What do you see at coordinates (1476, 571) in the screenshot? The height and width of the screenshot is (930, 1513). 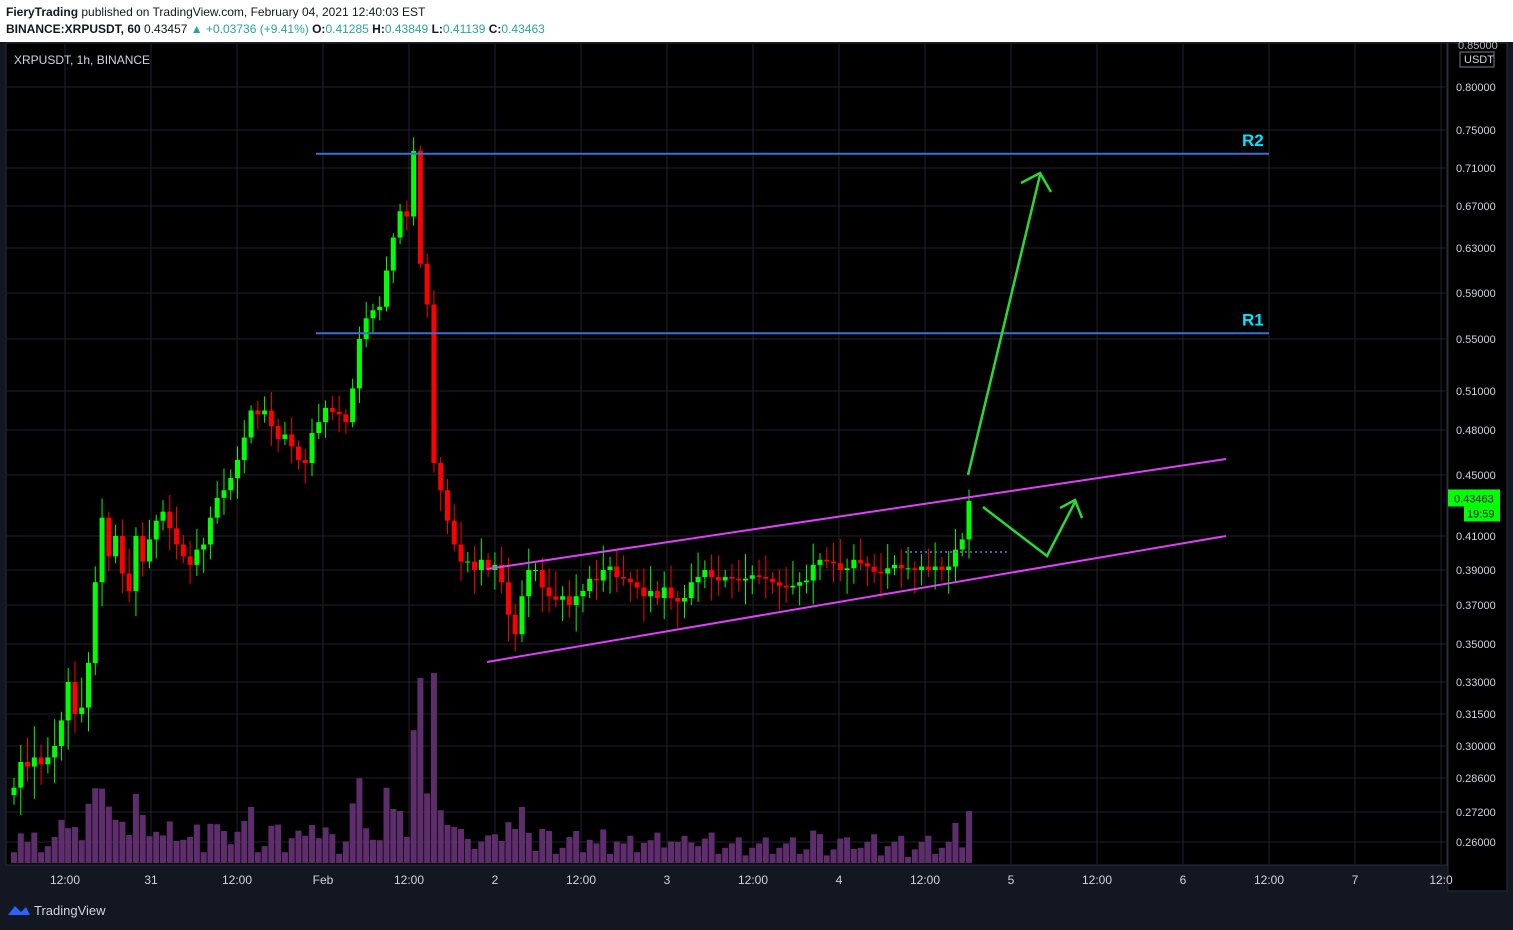 I see `price-tick-label: 0.39000` at bounding box center [1476, 571].